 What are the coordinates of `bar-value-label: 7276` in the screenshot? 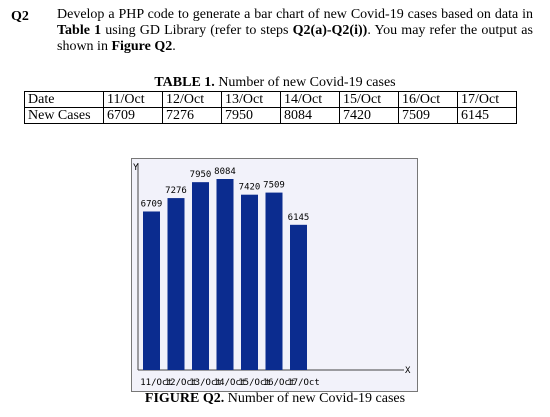 It's located at (176, 191).